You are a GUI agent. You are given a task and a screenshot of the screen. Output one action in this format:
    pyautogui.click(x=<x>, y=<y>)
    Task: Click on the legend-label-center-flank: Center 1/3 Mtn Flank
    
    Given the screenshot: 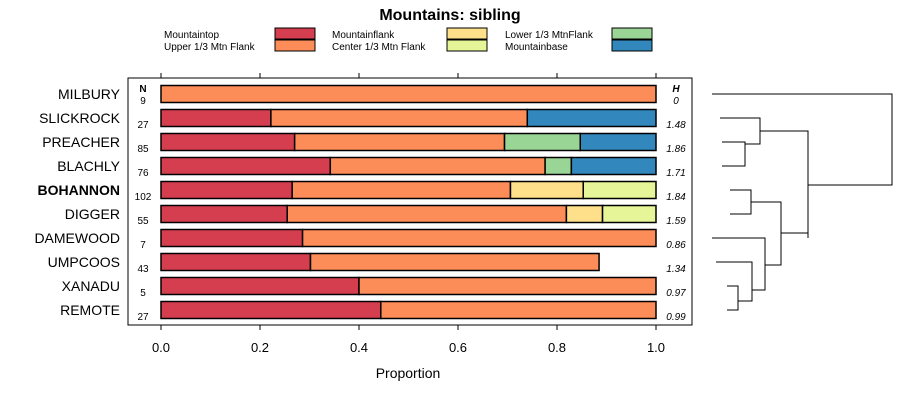 What is the action you would take?
    pyautogui.click(x=379, y=47)
    